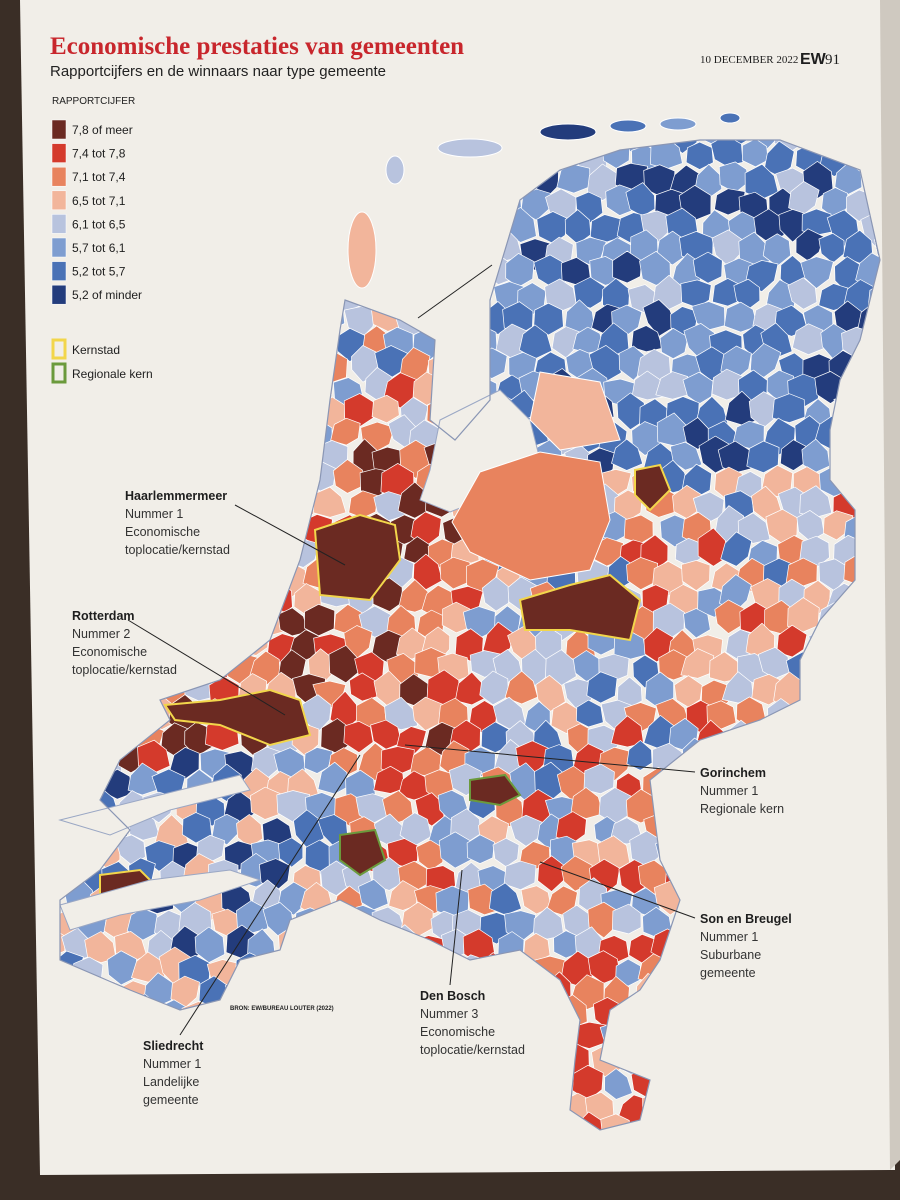 Image resolution: width=900 pixels, height=1200 pixels. I want to click on annotation-line: Nummer 3, so click(449, 1014).